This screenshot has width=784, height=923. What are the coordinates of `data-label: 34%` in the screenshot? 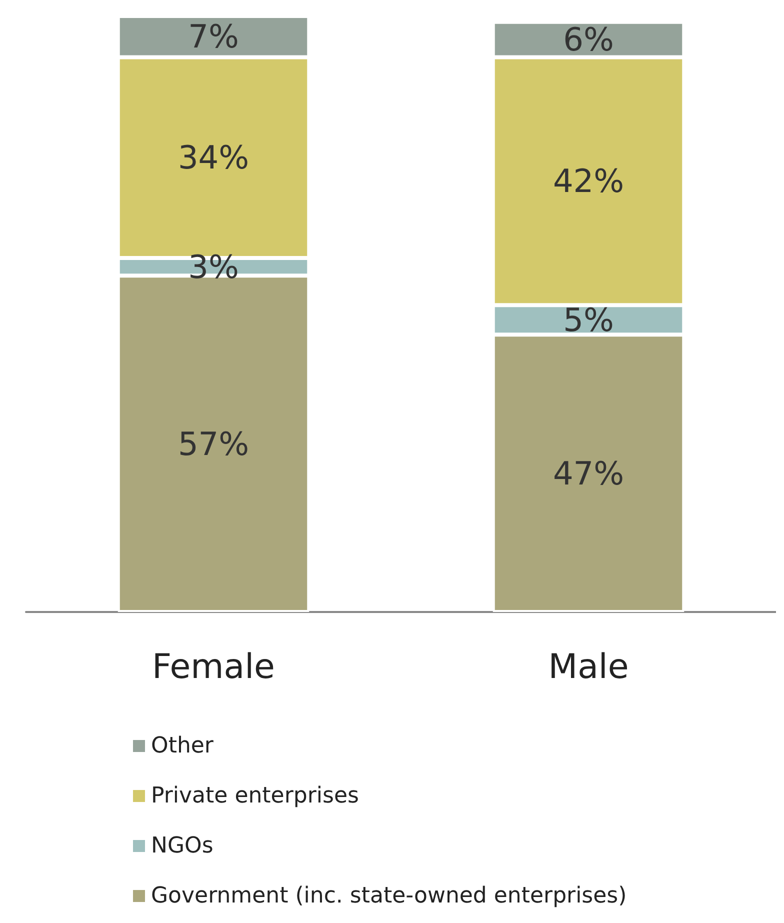 It's located at (214, 157).